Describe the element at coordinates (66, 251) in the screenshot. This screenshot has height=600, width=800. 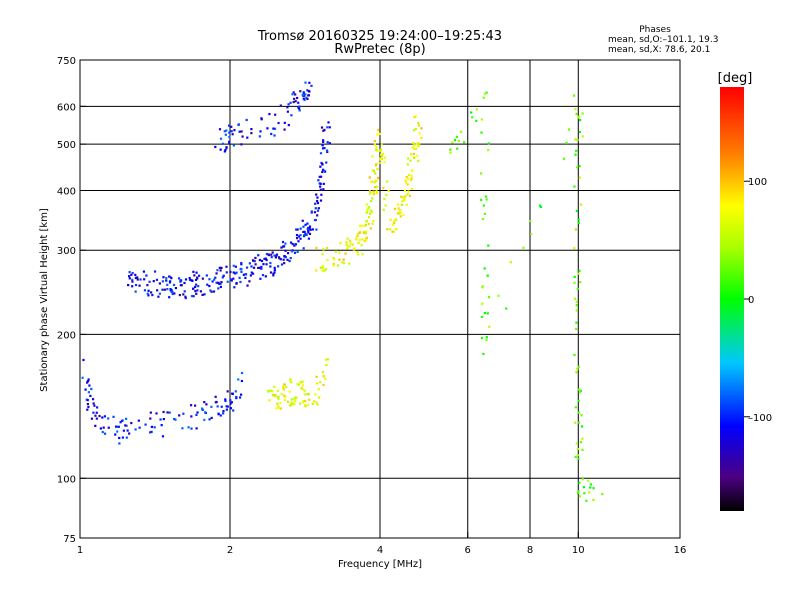
I see `y-tick-label: 300` at that location.